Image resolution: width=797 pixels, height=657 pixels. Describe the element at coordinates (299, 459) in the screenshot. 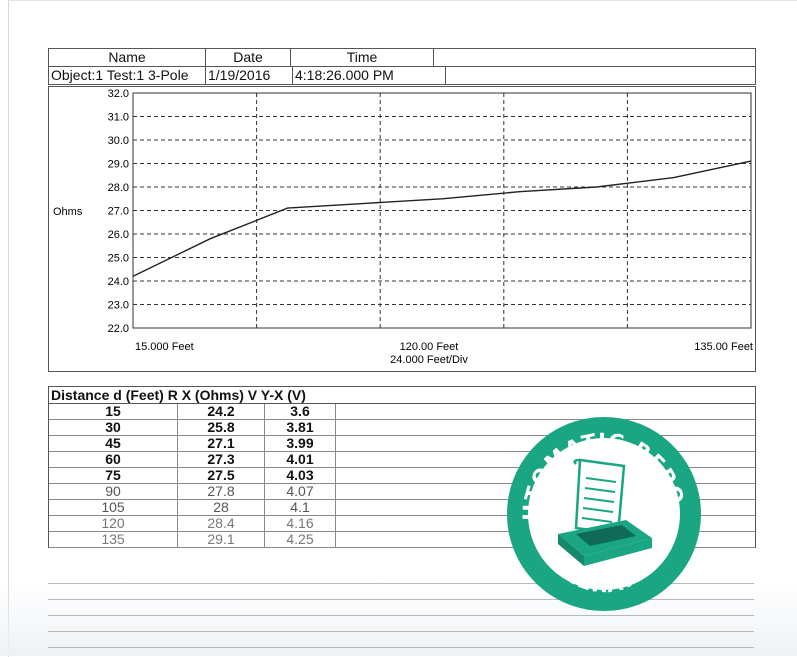

I see `voltage-cell: 4.01` at that location.